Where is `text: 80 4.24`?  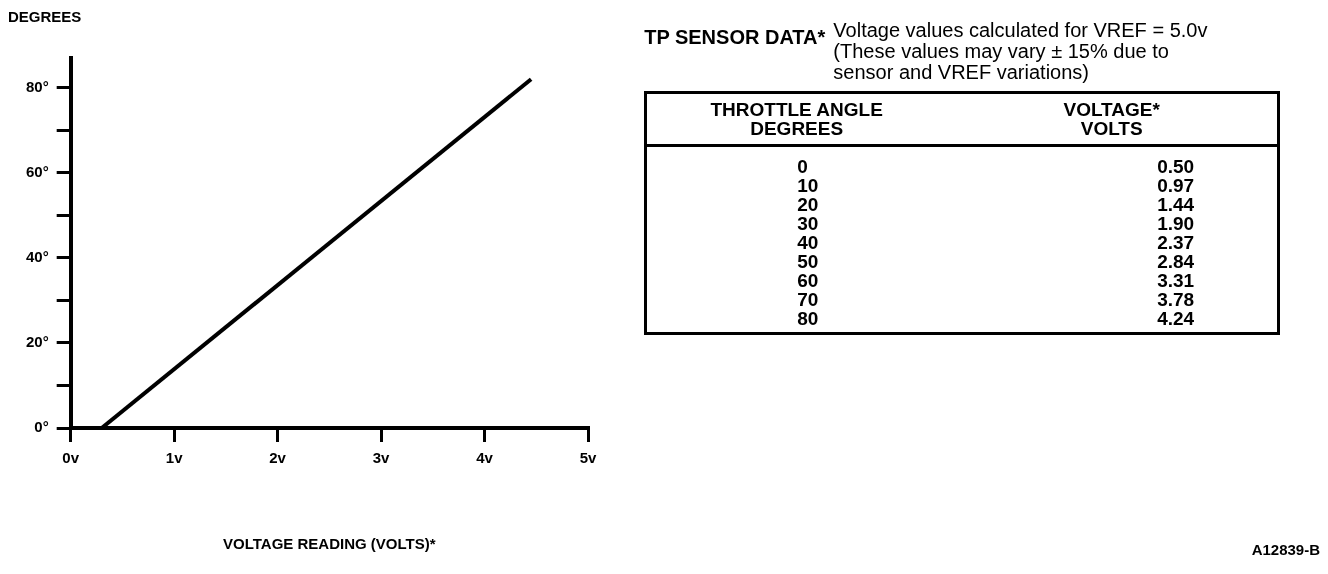 text: 80 4.24 is located at coordinates (996, 318).